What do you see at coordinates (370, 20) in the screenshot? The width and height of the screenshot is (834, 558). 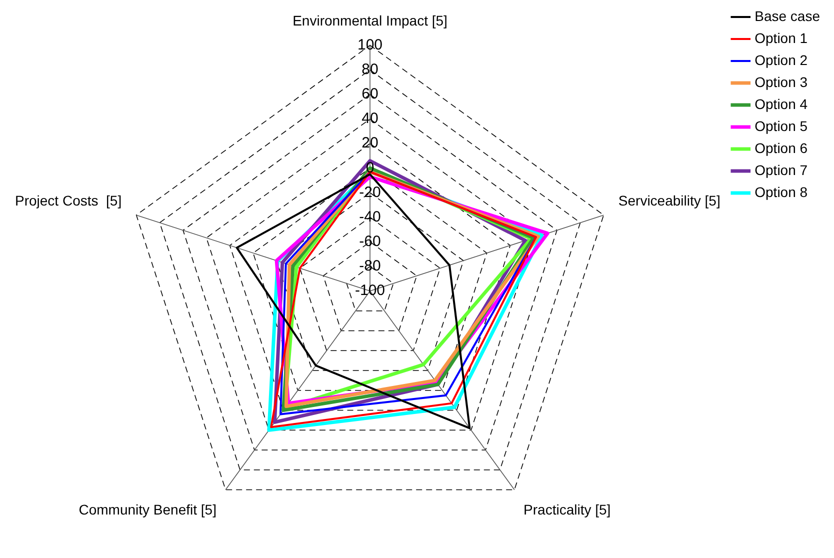 I see `spoke-label: Environmental Impact [5]` at bounding box center [370, 20].